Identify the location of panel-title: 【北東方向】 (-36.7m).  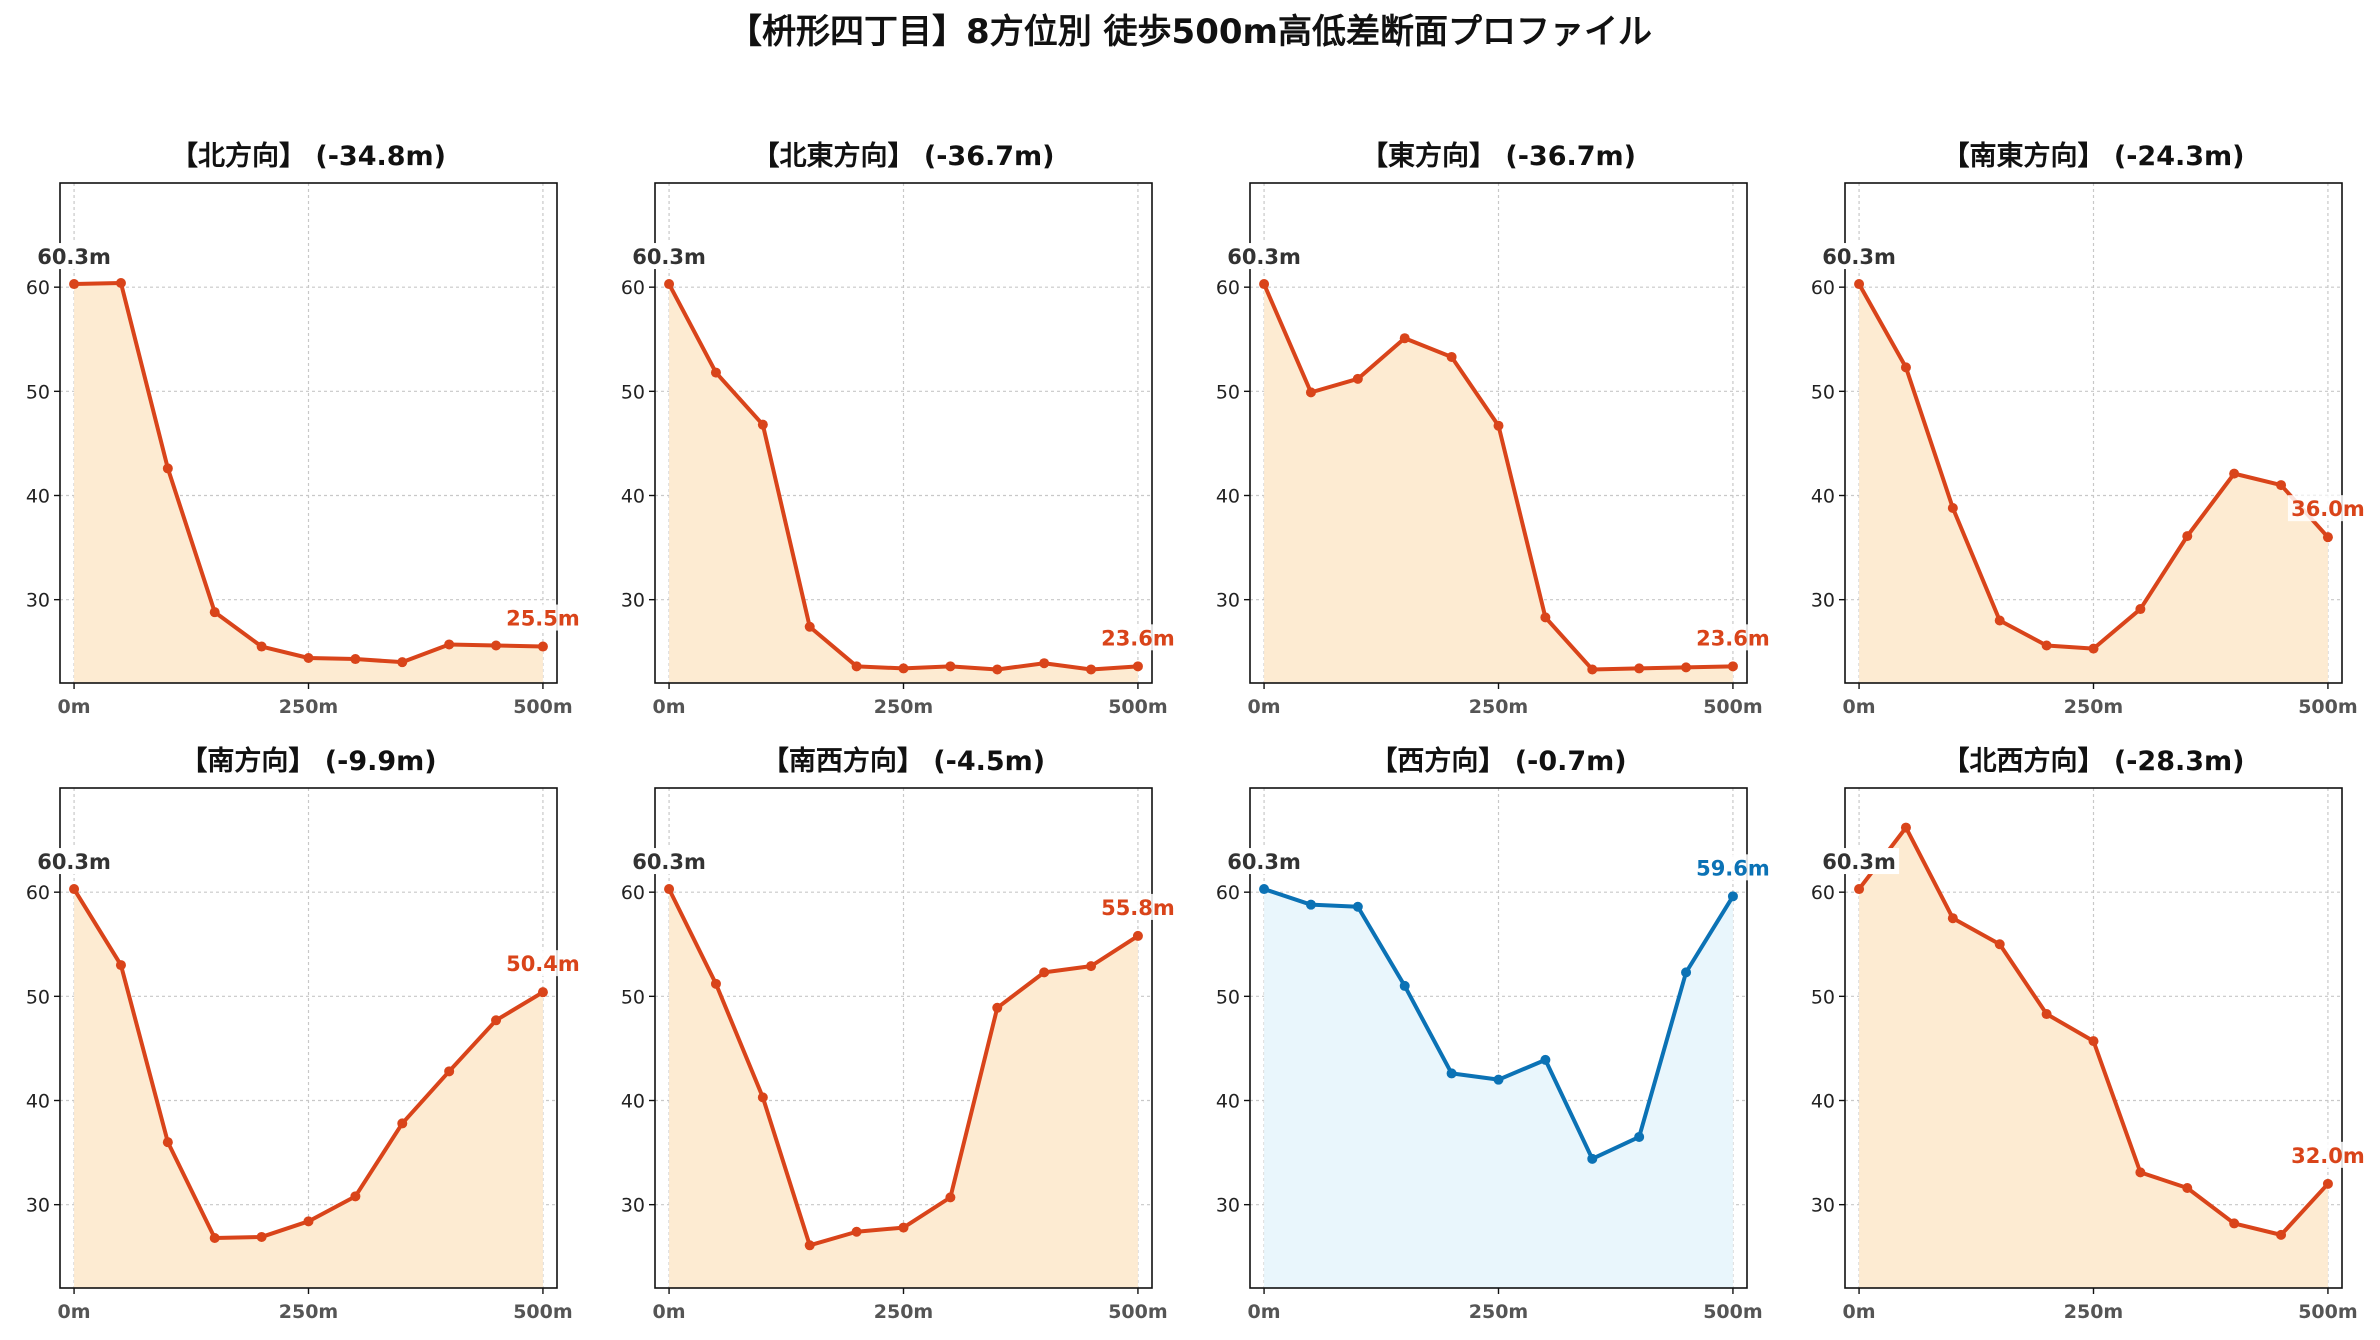
(903, 156).